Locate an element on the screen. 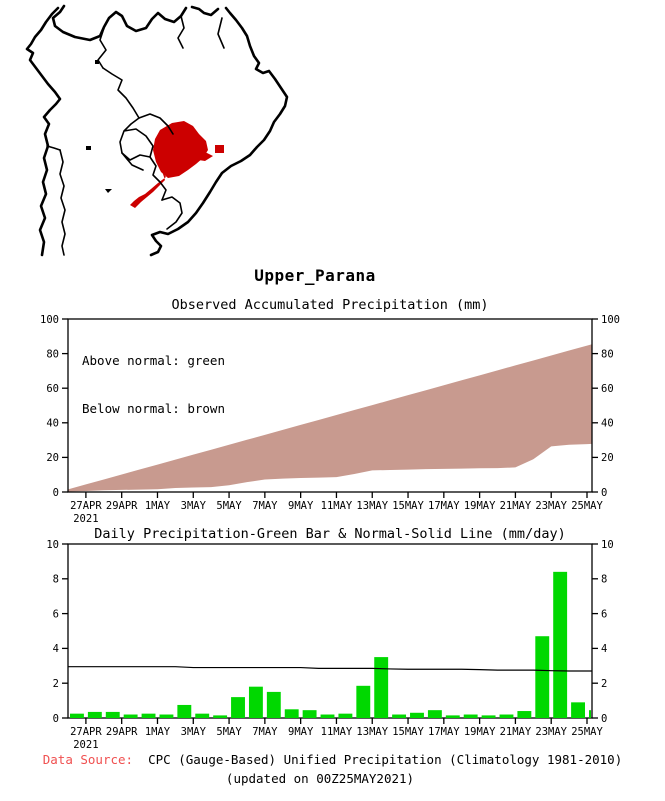 This screenshot has width=665, height=801. map-coastline is located at coordinates (157, 130).